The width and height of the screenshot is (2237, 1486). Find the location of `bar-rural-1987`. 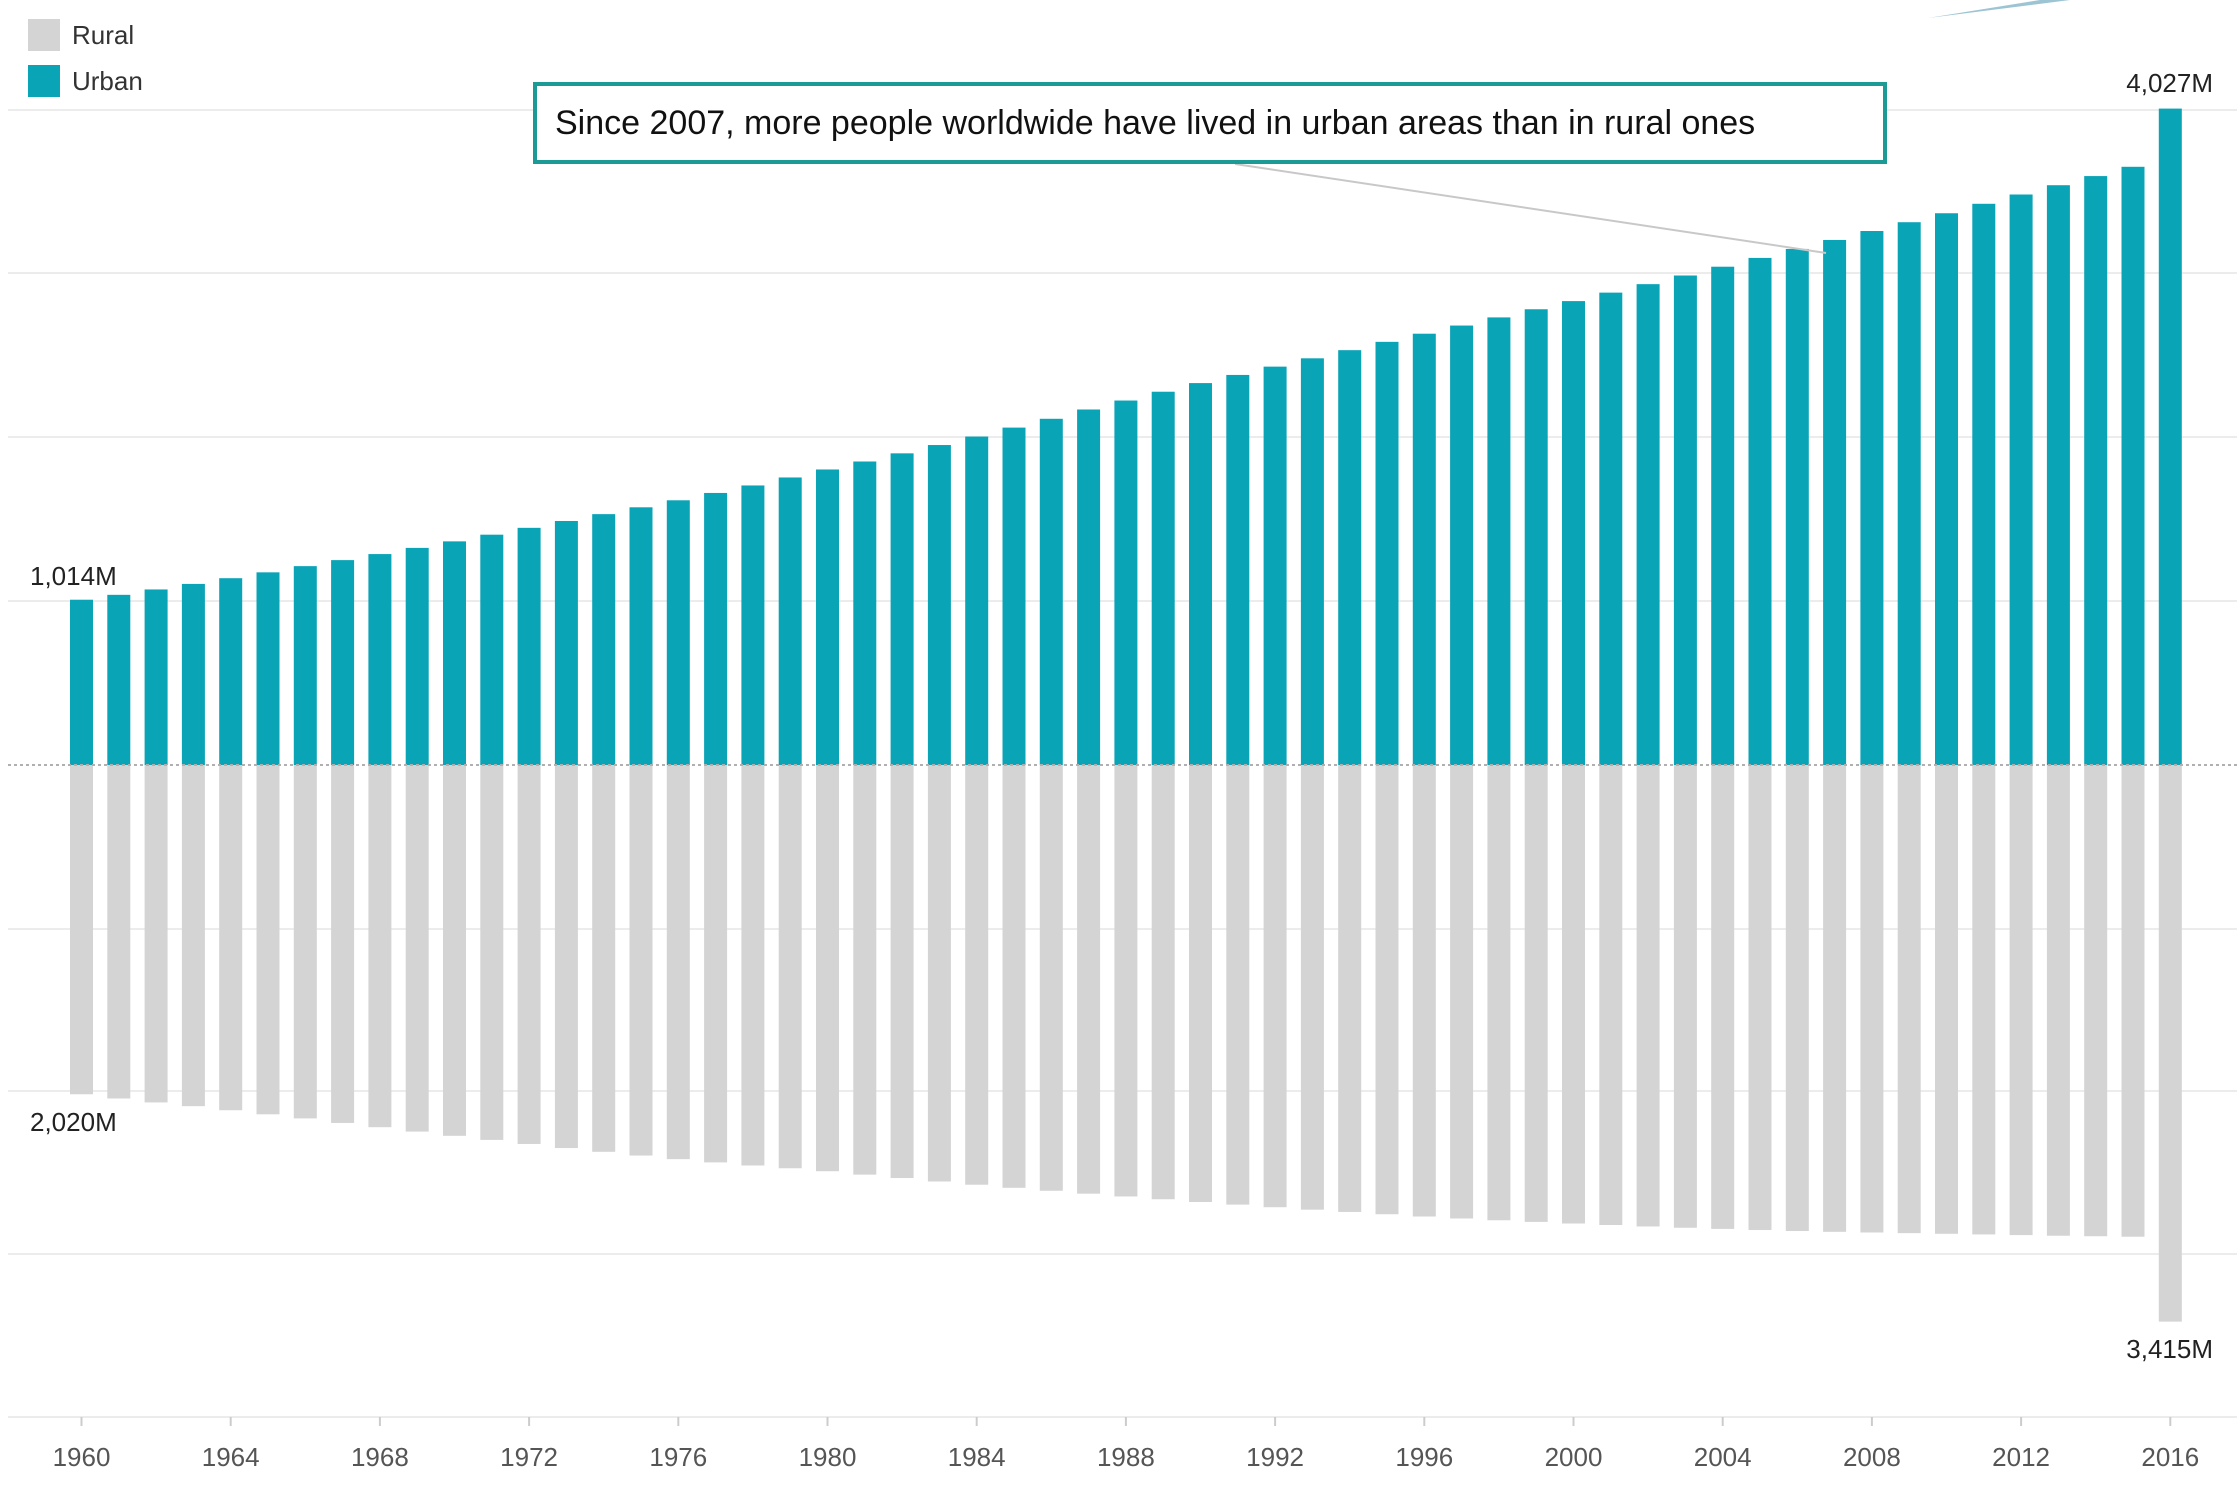

bar-rural-1987 is located at coordinates (1089, 979).